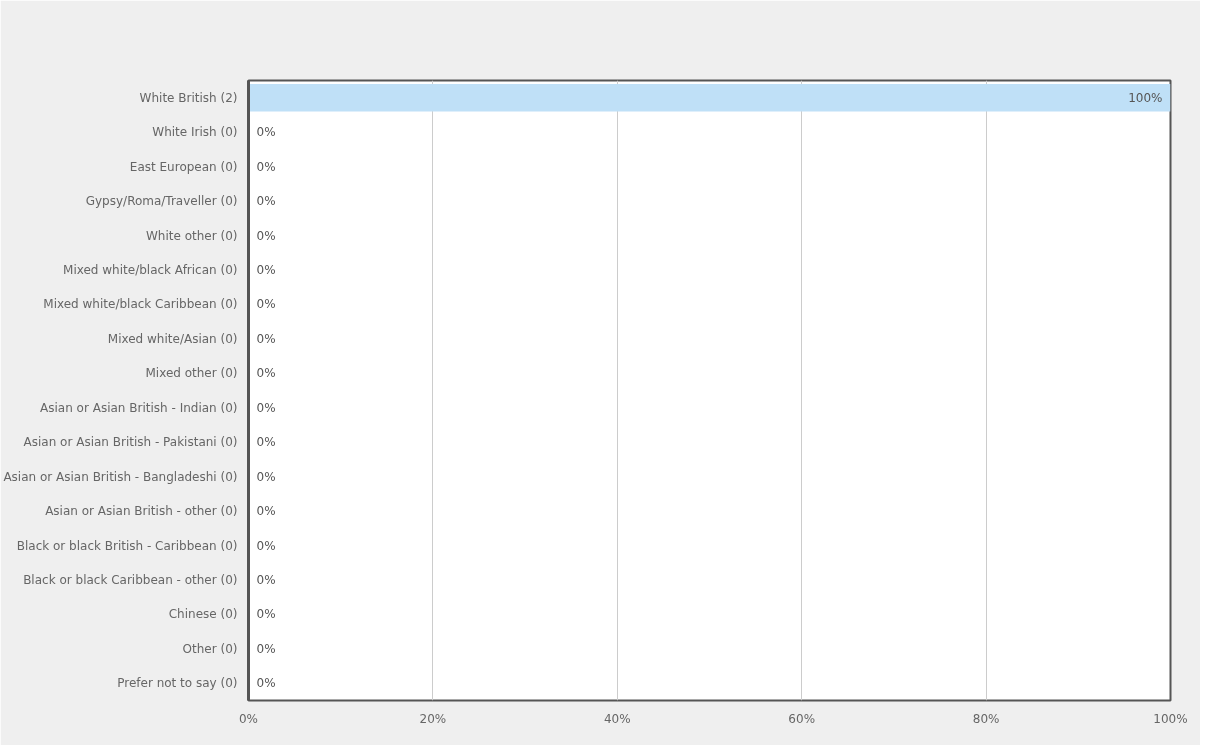 Image resolution: width=1208 pixels, height=751 pixels. Describe the element at coordinates (130, 579) in the screenshot. I see `y-tick-label: Black or black Caribbean - other (0)` at that location.